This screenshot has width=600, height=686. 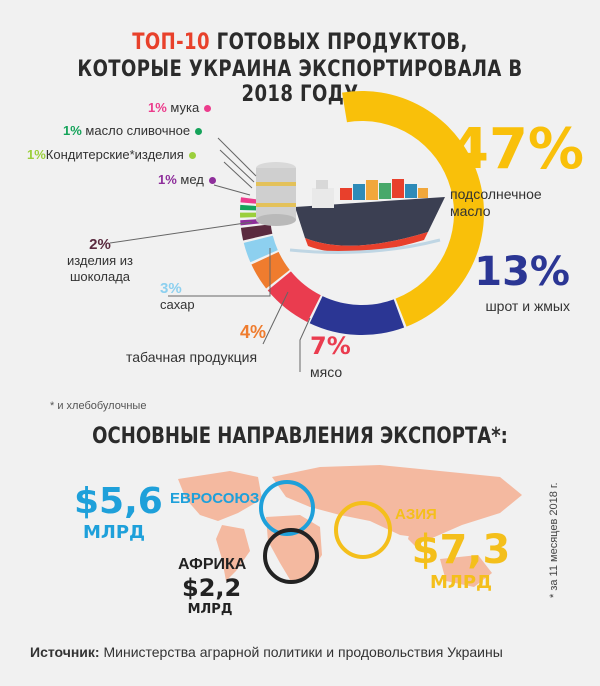 I want to click on footnote: * и хлебобулочные, so click(x=98, y=406).